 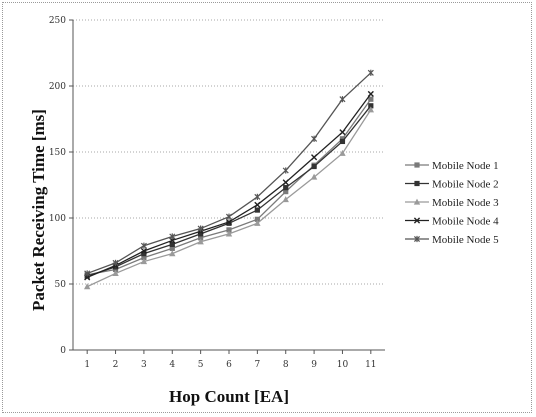 I want to click on legend-label: Mobile Node 3, so click(x=465, y=203).